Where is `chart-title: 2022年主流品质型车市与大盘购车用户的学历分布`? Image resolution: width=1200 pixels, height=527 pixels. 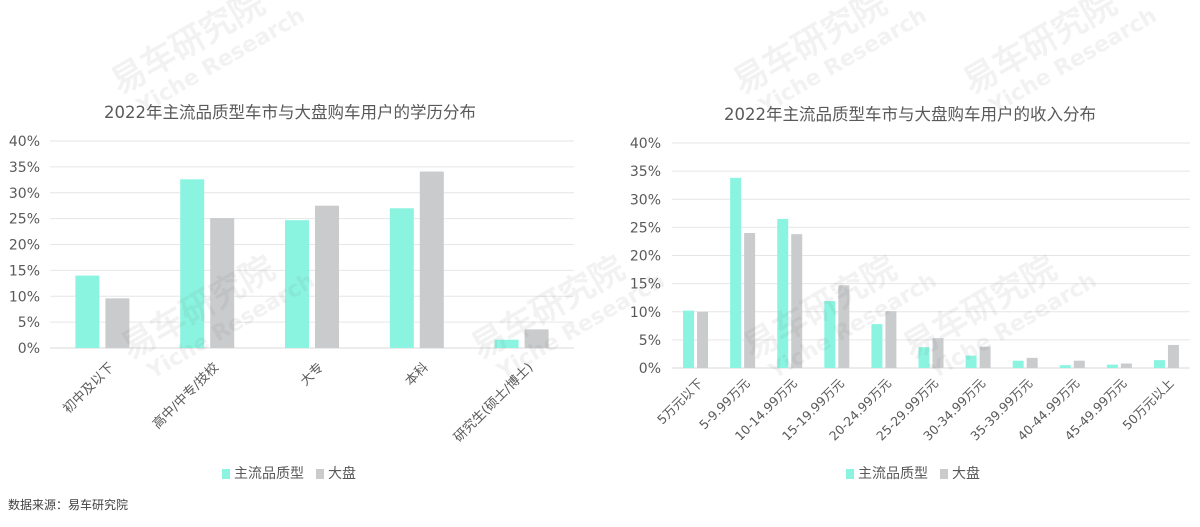 chart-title: 2022年主流品质型车市与大盘购车用户的学历分布 is located at coordinates (290, 112).